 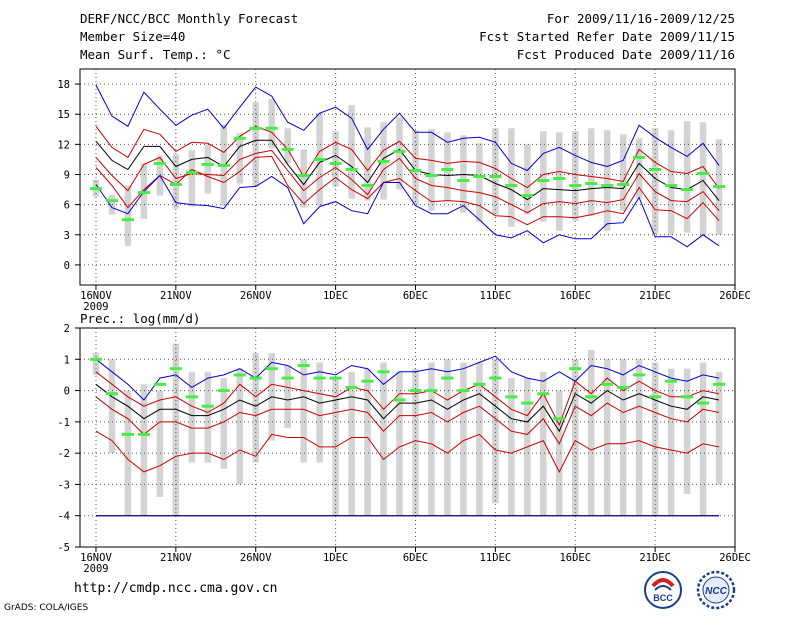 I want to click on x-tick-label: 11DEC, so click(x=496, y=296).